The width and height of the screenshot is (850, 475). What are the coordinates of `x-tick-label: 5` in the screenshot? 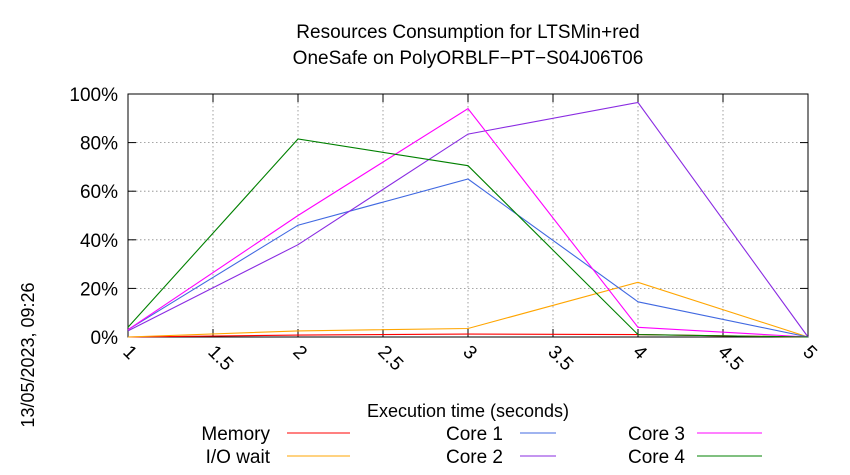 It's located at (809, 353).